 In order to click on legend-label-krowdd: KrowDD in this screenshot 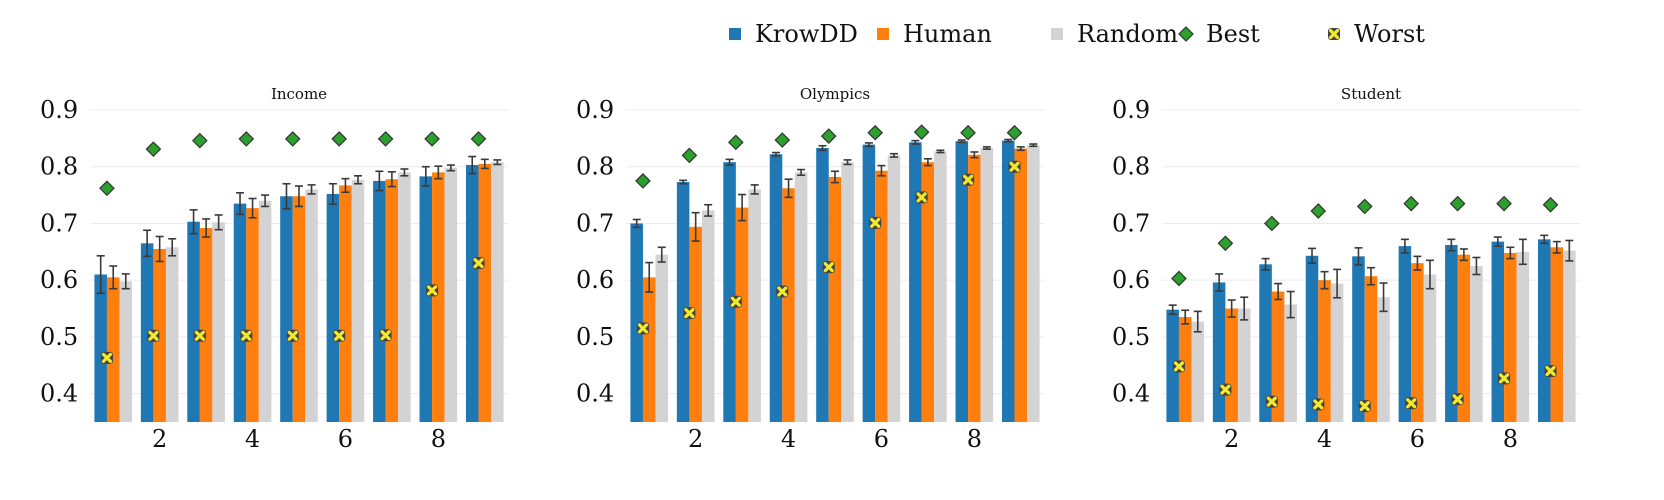, I will do `click(806, 34)`.